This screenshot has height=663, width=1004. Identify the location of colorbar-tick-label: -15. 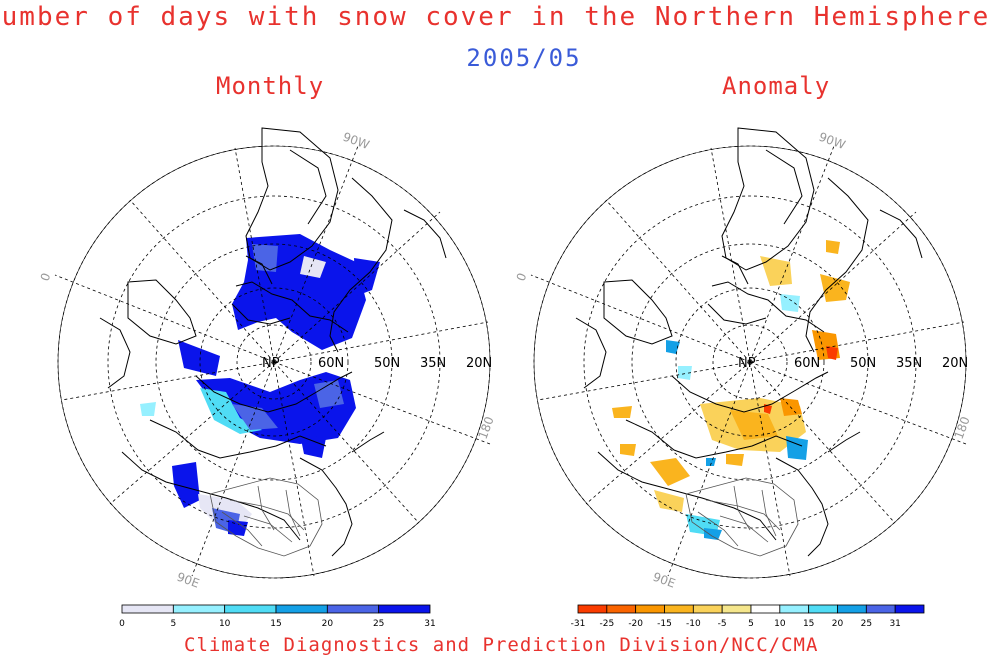
(664, 624).